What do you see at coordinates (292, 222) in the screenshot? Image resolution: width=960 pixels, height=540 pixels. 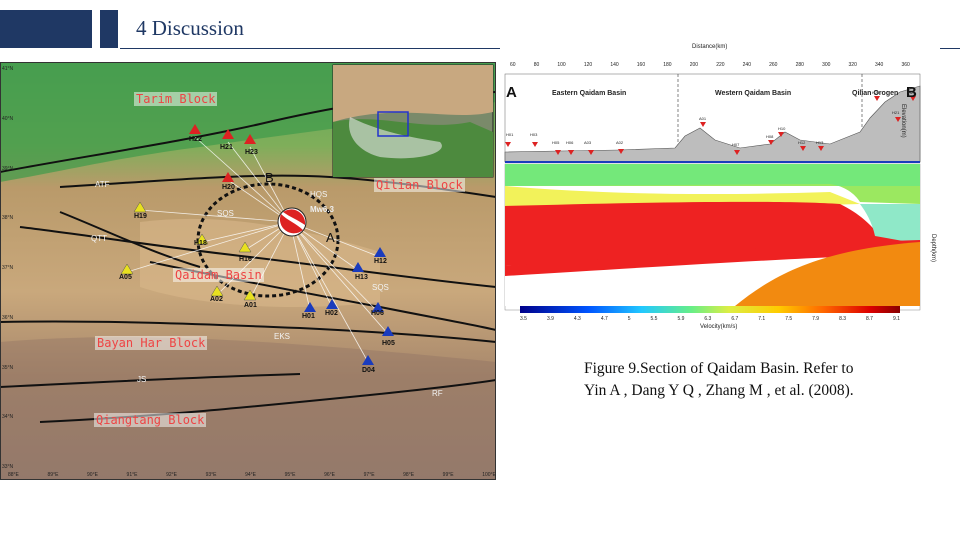 I see `beachball-icon` at bounding box center [292, 222].